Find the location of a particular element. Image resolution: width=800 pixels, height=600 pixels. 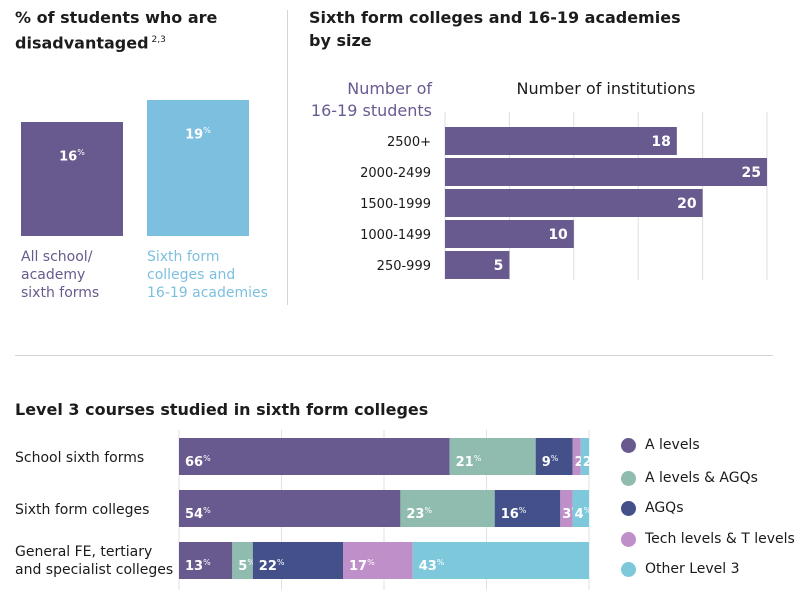

disadvantaged-bar-value-1: 16% is located at coordinates (72, 155).